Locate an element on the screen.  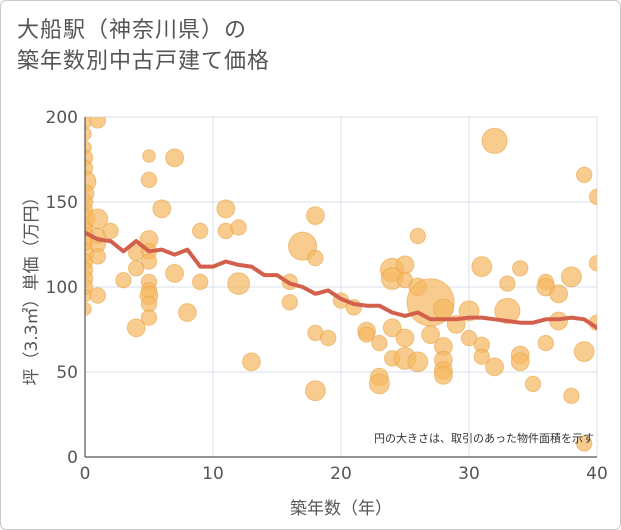
y-axis-label: 坪（3.3㎡）単価（万円） is located at coordinates (32, 286).